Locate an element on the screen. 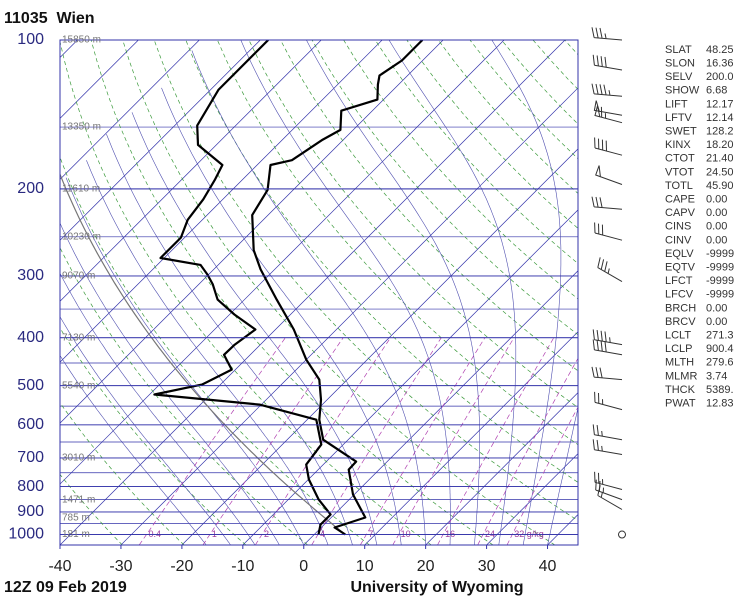 The width and height of the screenshot is (750, 600). y-tick-label: 700 is located at coordinates (30, 457).